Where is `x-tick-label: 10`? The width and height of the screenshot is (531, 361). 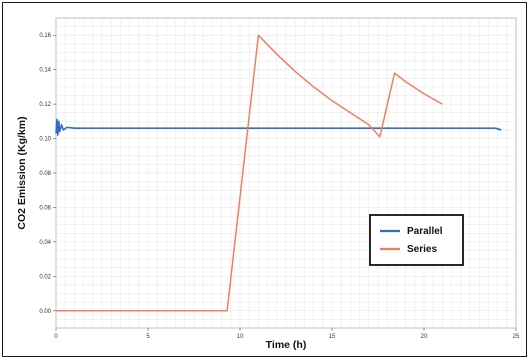 x-tick-label: 10 is located at coordinates (240, 337).